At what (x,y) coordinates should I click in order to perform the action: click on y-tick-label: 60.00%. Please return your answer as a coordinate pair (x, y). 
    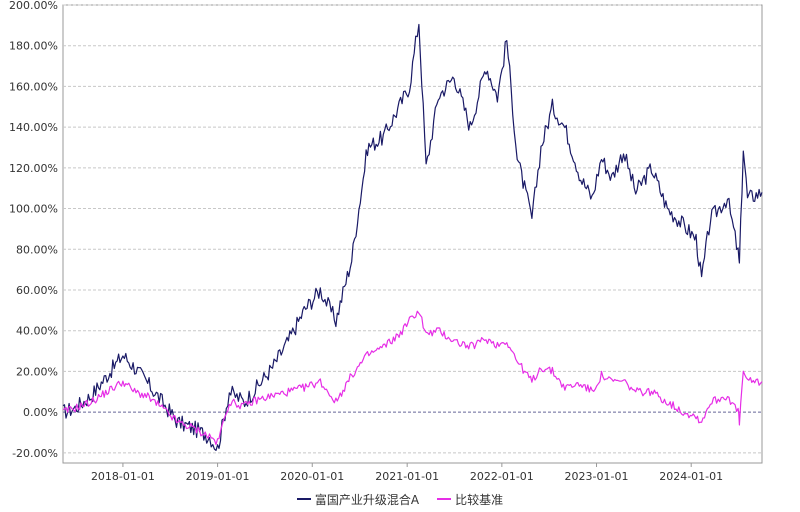
    Looking at the image, I should click on (37, 290).